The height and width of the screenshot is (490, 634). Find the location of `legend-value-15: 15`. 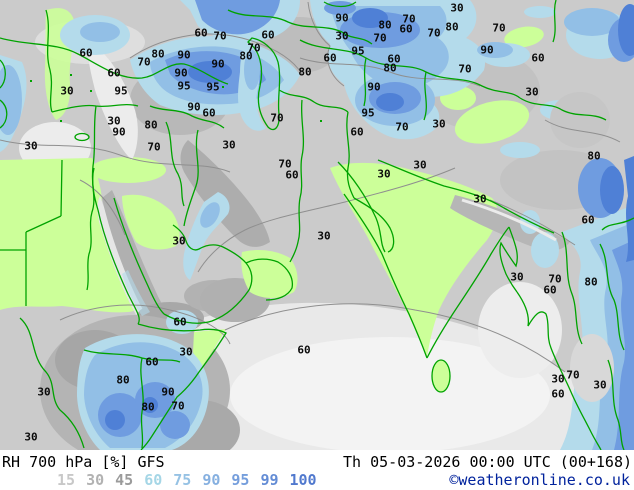

legend-value-15: 15 is located at coordinates (66, 480).